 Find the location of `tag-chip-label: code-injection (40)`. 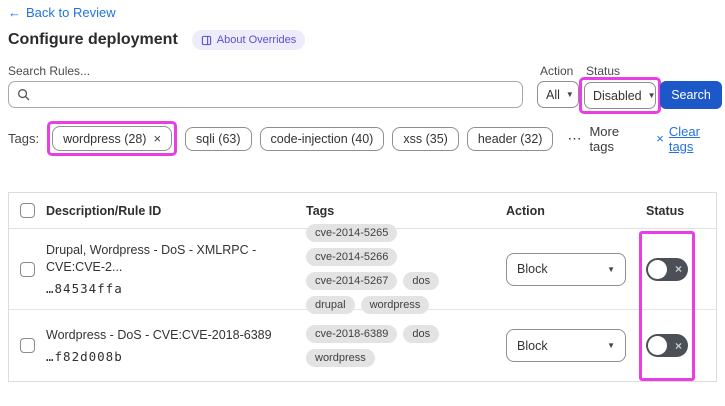

tag-chip-label: code-injection (40) is located at coordinates (322, 138).